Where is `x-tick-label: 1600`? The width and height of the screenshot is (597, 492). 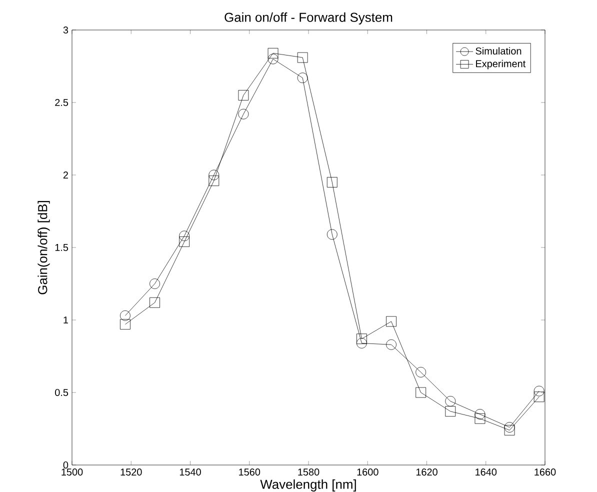 x-tick-label: 1600 is located at coordinates (367, 472).